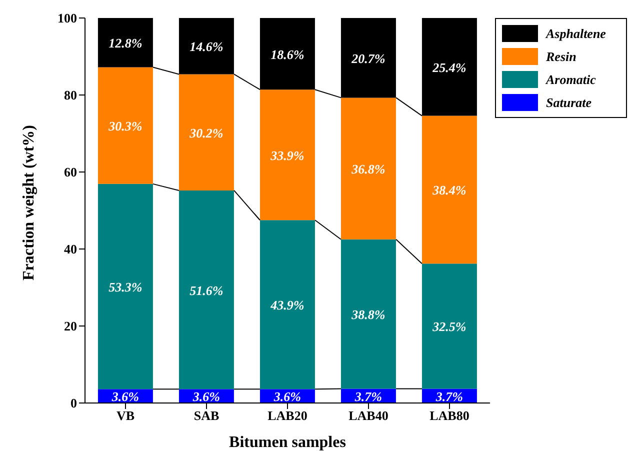  Describe the element at coordinates (450, 416) in the screenshot. I see `x-tick-label: LAB80` at that location.